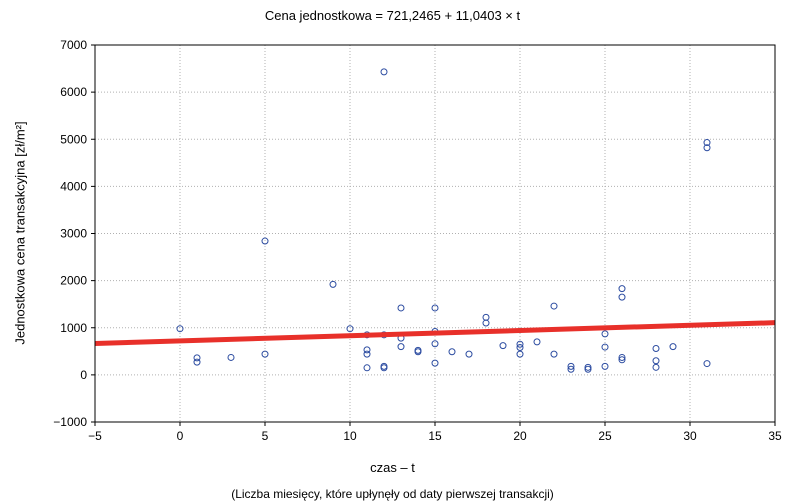 This screenshot has height=503, width=785. What do you see at coordinates (265, 436) in the screenshot?
I see `x-tick-label: 5` at bounding box center [265, 436].